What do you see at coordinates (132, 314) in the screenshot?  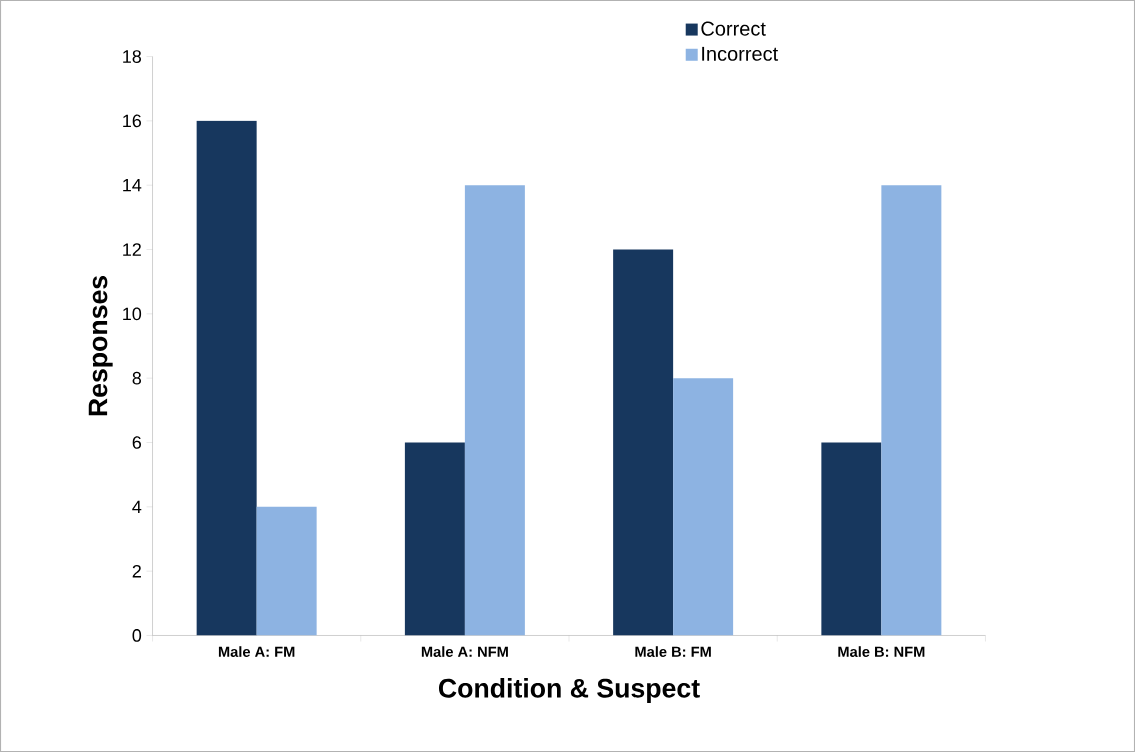 I see `y-tick-label: 10` at bounding box center [132, 314].